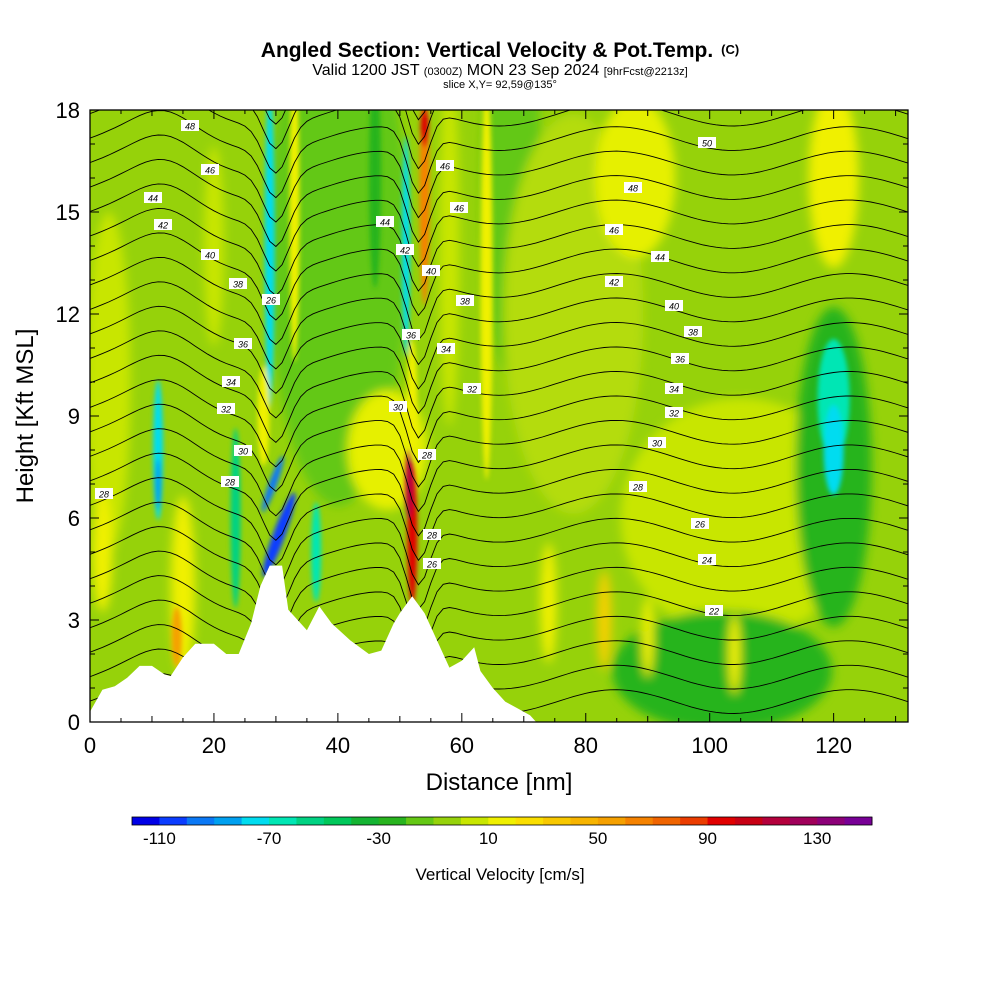 Image resolution: width=1000 pixels, height=1000 pixels. I want to click on x-tick-label: 0, so click(90, 745).